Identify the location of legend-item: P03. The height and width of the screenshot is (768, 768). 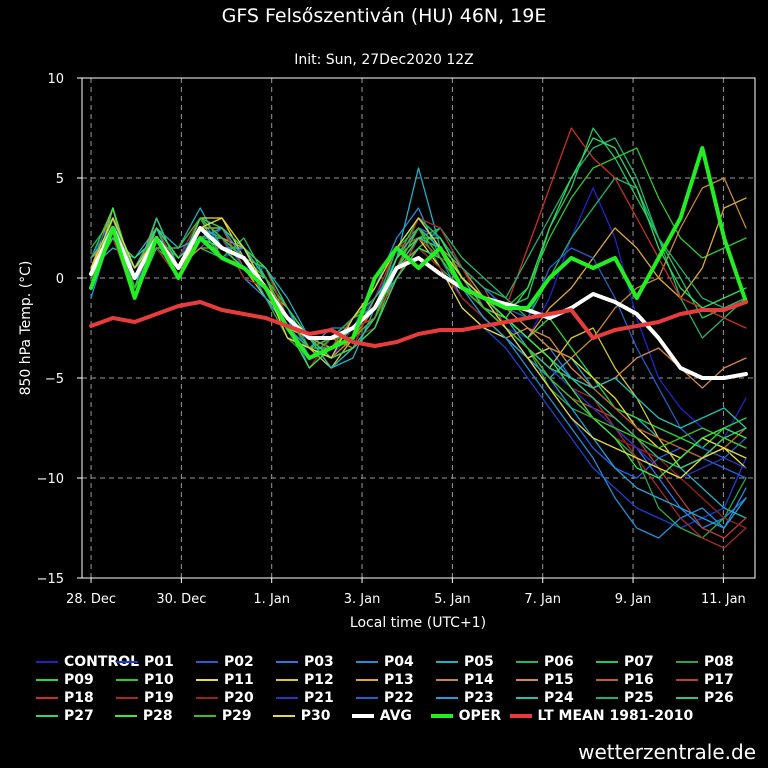
(316, 662).